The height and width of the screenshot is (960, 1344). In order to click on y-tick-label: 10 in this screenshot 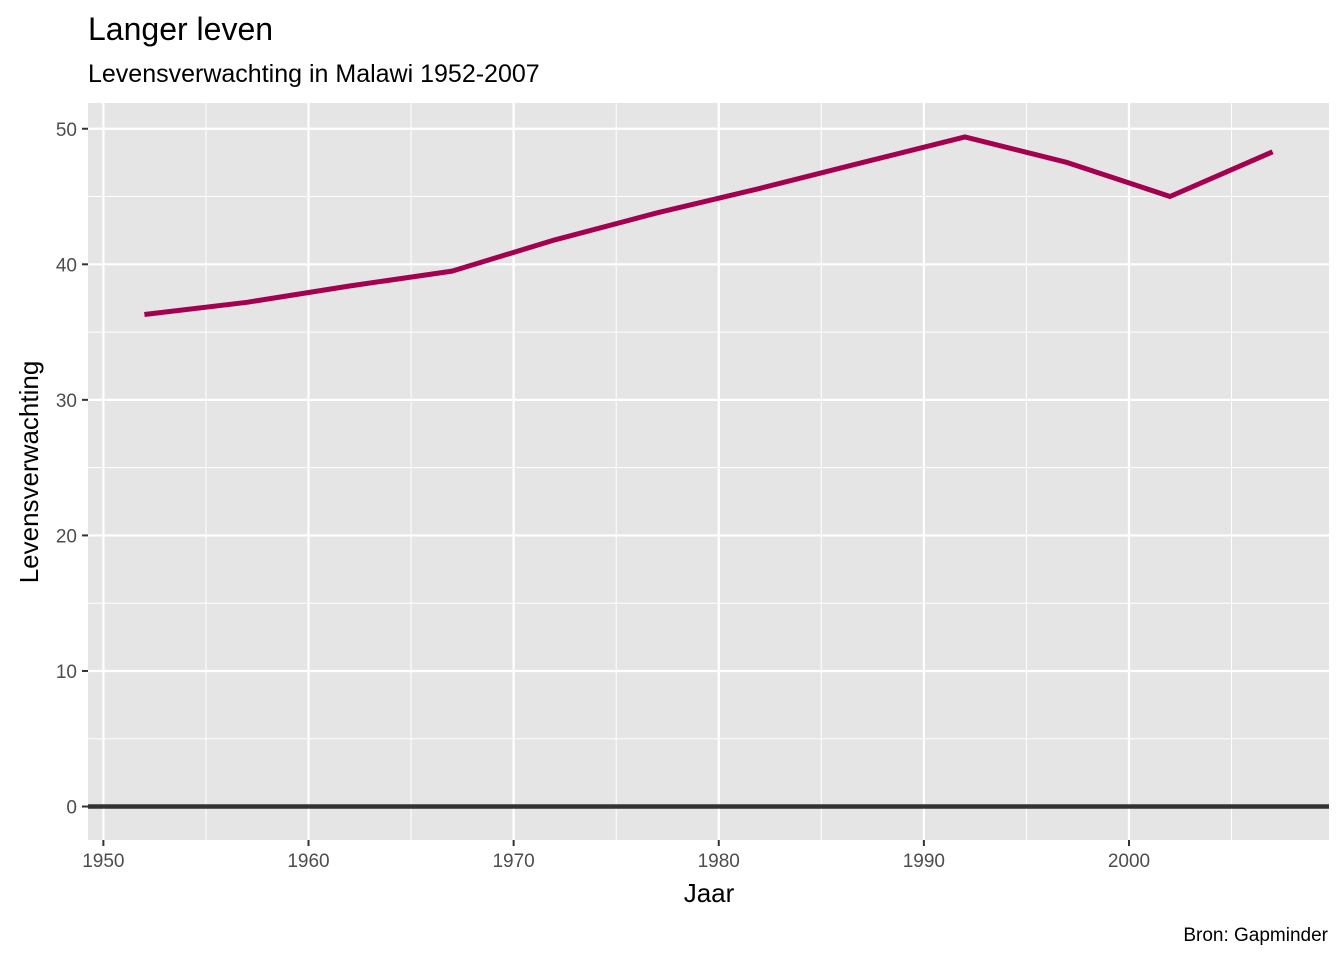, I will do `click(66, 672)`.